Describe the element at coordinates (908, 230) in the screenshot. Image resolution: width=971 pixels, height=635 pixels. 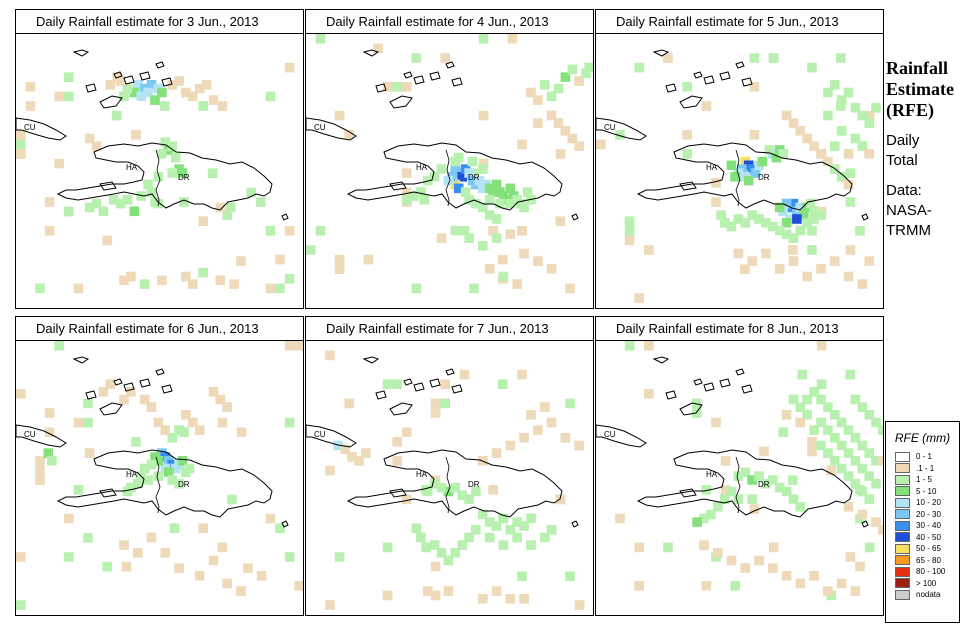
I see `caption-source-line: TRMM` at that location.